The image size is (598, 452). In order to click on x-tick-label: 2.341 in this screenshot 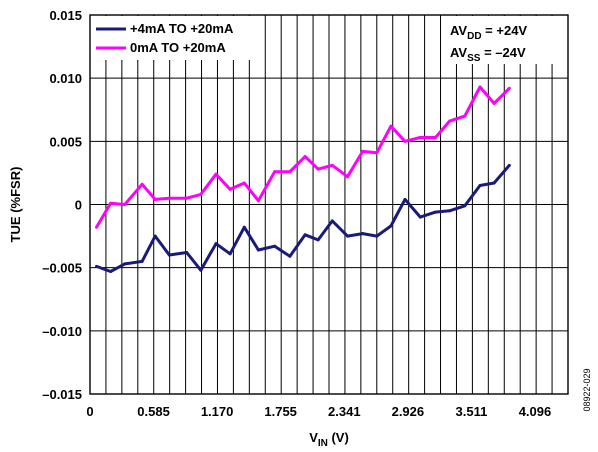, I will do `click(344, 411)`.